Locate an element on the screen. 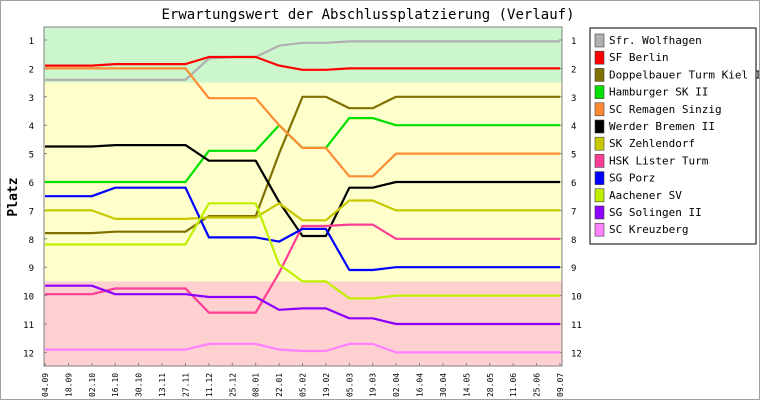 The image size is (760, 403). y-tick-label-right: 3 is located at coordinates (573, 99).